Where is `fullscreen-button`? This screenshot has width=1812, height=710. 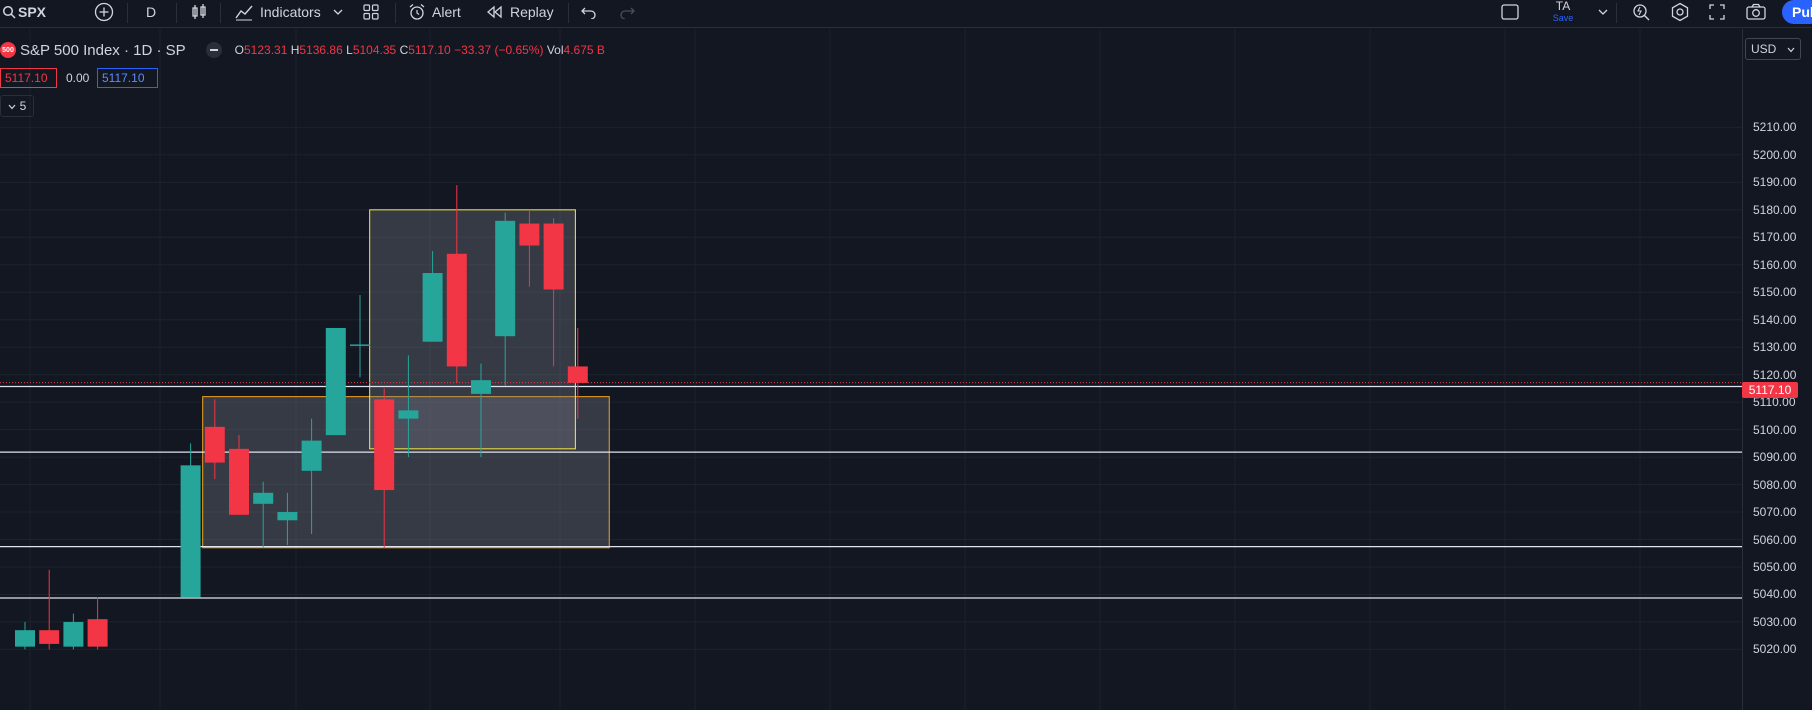
fullscreen-button is located at coordinates (1717, 12).